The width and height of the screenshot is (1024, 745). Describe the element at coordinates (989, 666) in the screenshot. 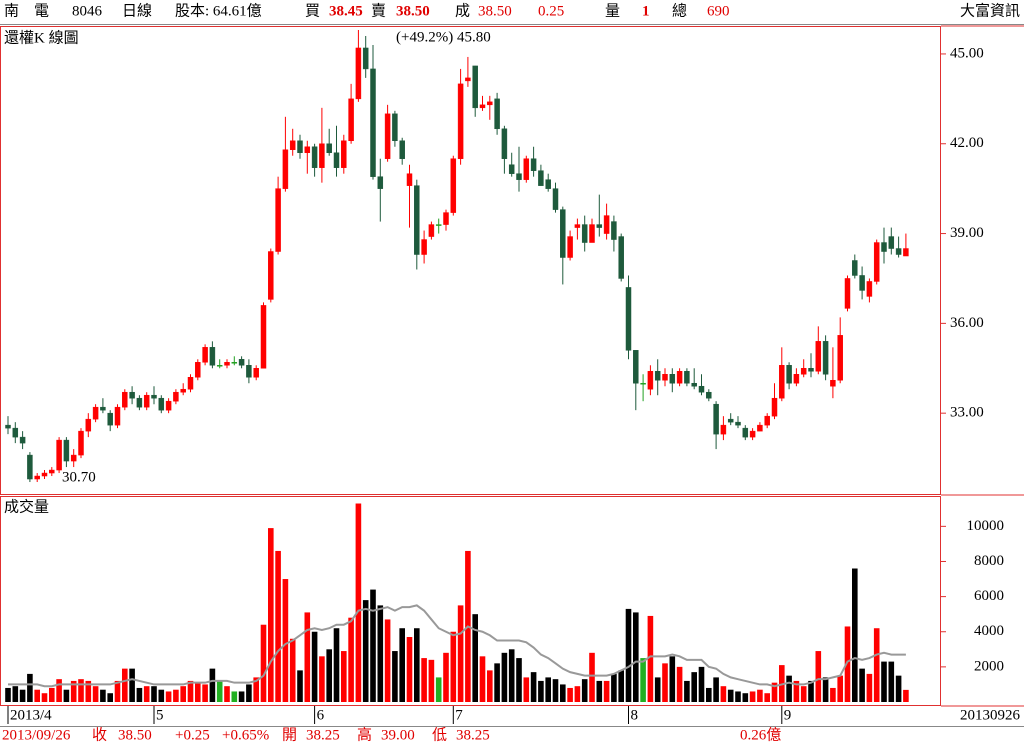

I see `y-tick-label: 2000` at that location.